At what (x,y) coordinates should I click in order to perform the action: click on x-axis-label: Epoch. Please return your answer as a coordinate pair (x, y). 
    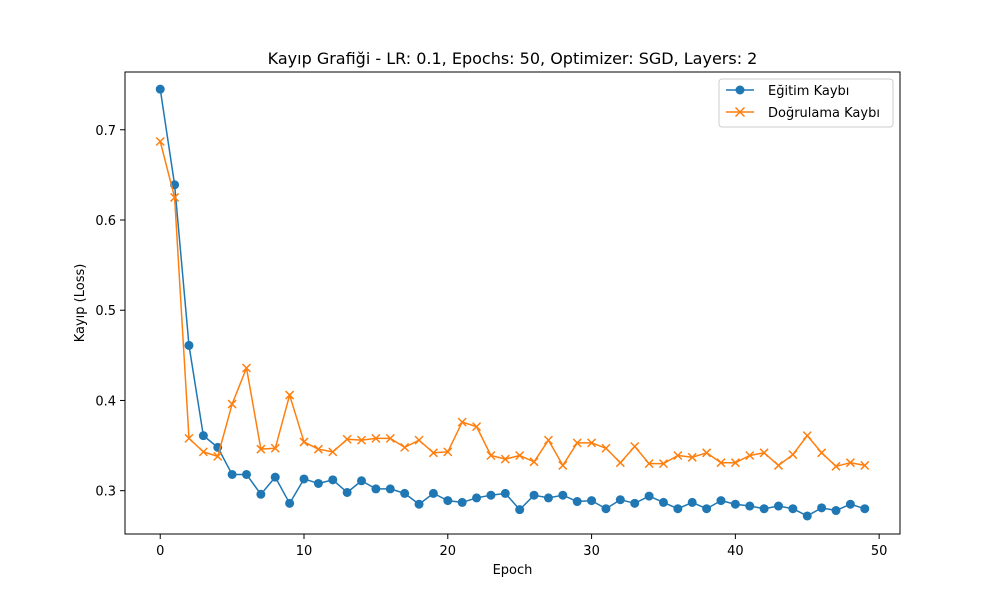
    Looking at the image, I should click on (513, 570).